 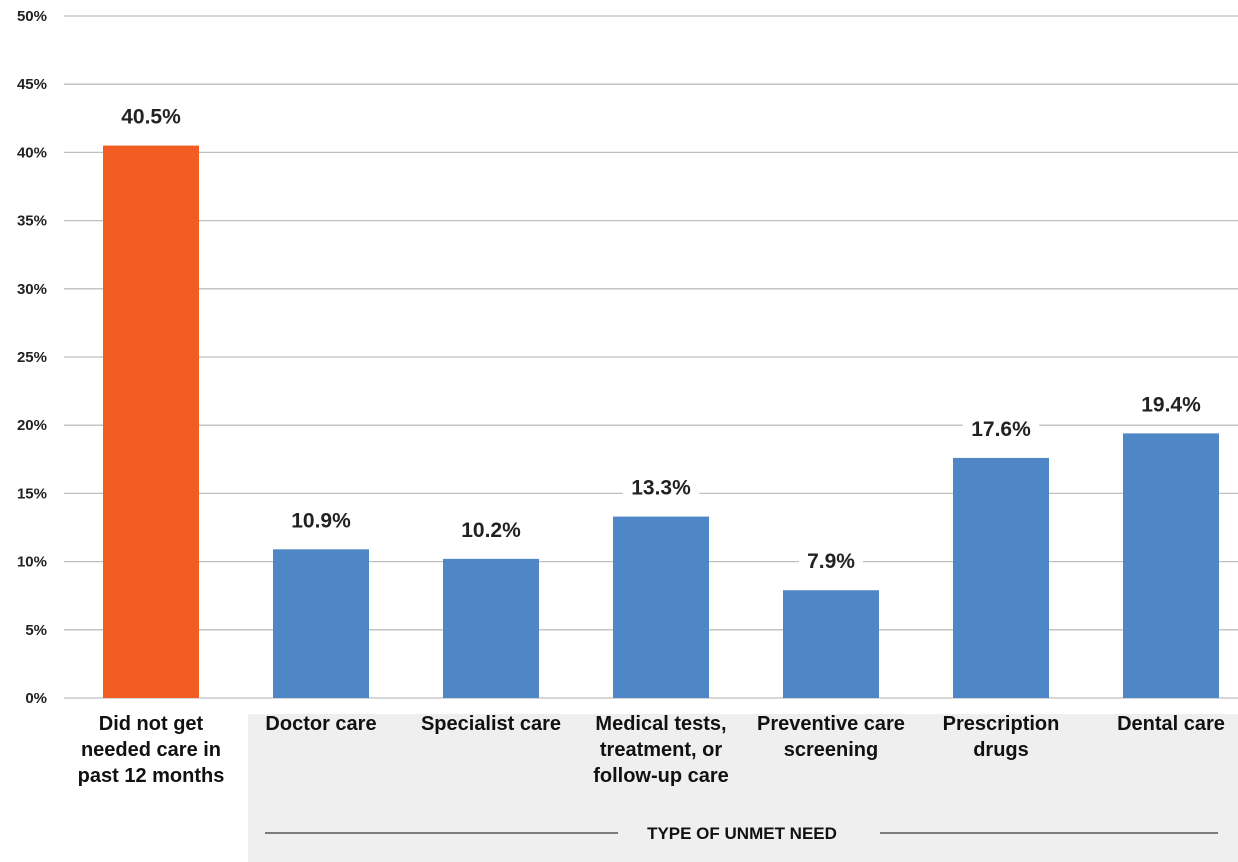 I want to click on group-axis: TYPE OF UNMET NEED, so click(x=741, y=833).